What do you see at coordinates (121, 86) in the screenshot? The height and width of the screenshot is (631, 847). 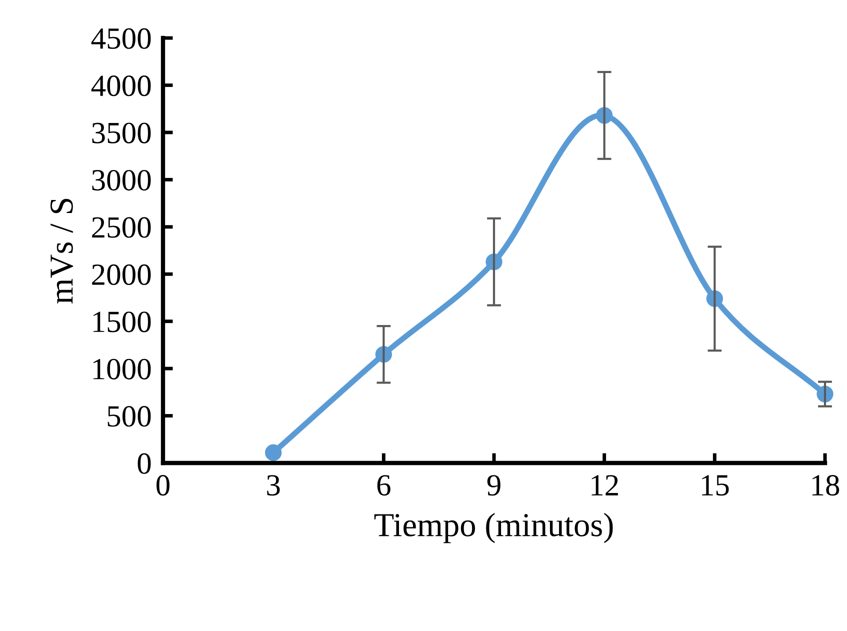 I see `y-tick-label: 4000` at bounding box center [121, 86].